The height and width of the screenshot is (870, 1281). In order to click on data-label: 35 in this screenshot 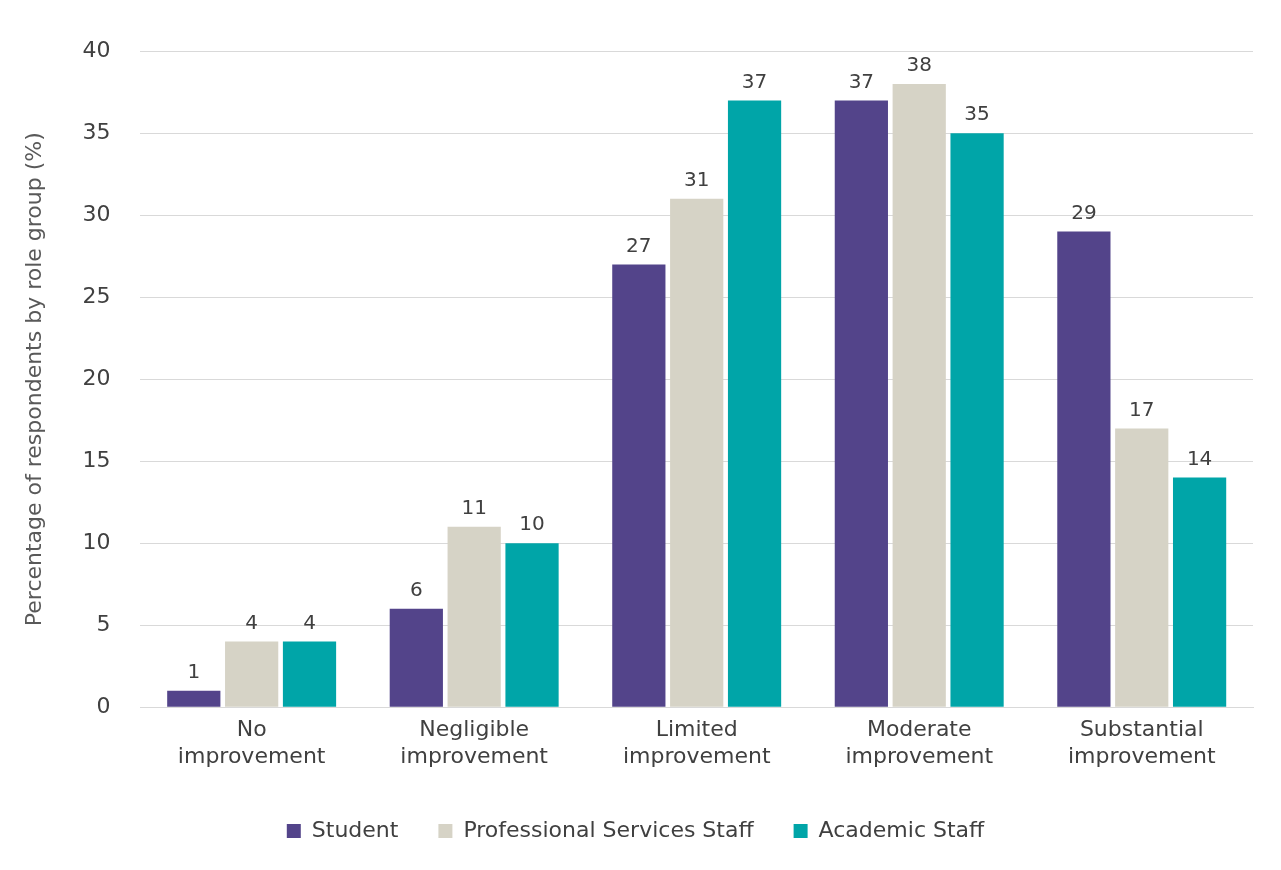, I will do `click(977, 113)`.